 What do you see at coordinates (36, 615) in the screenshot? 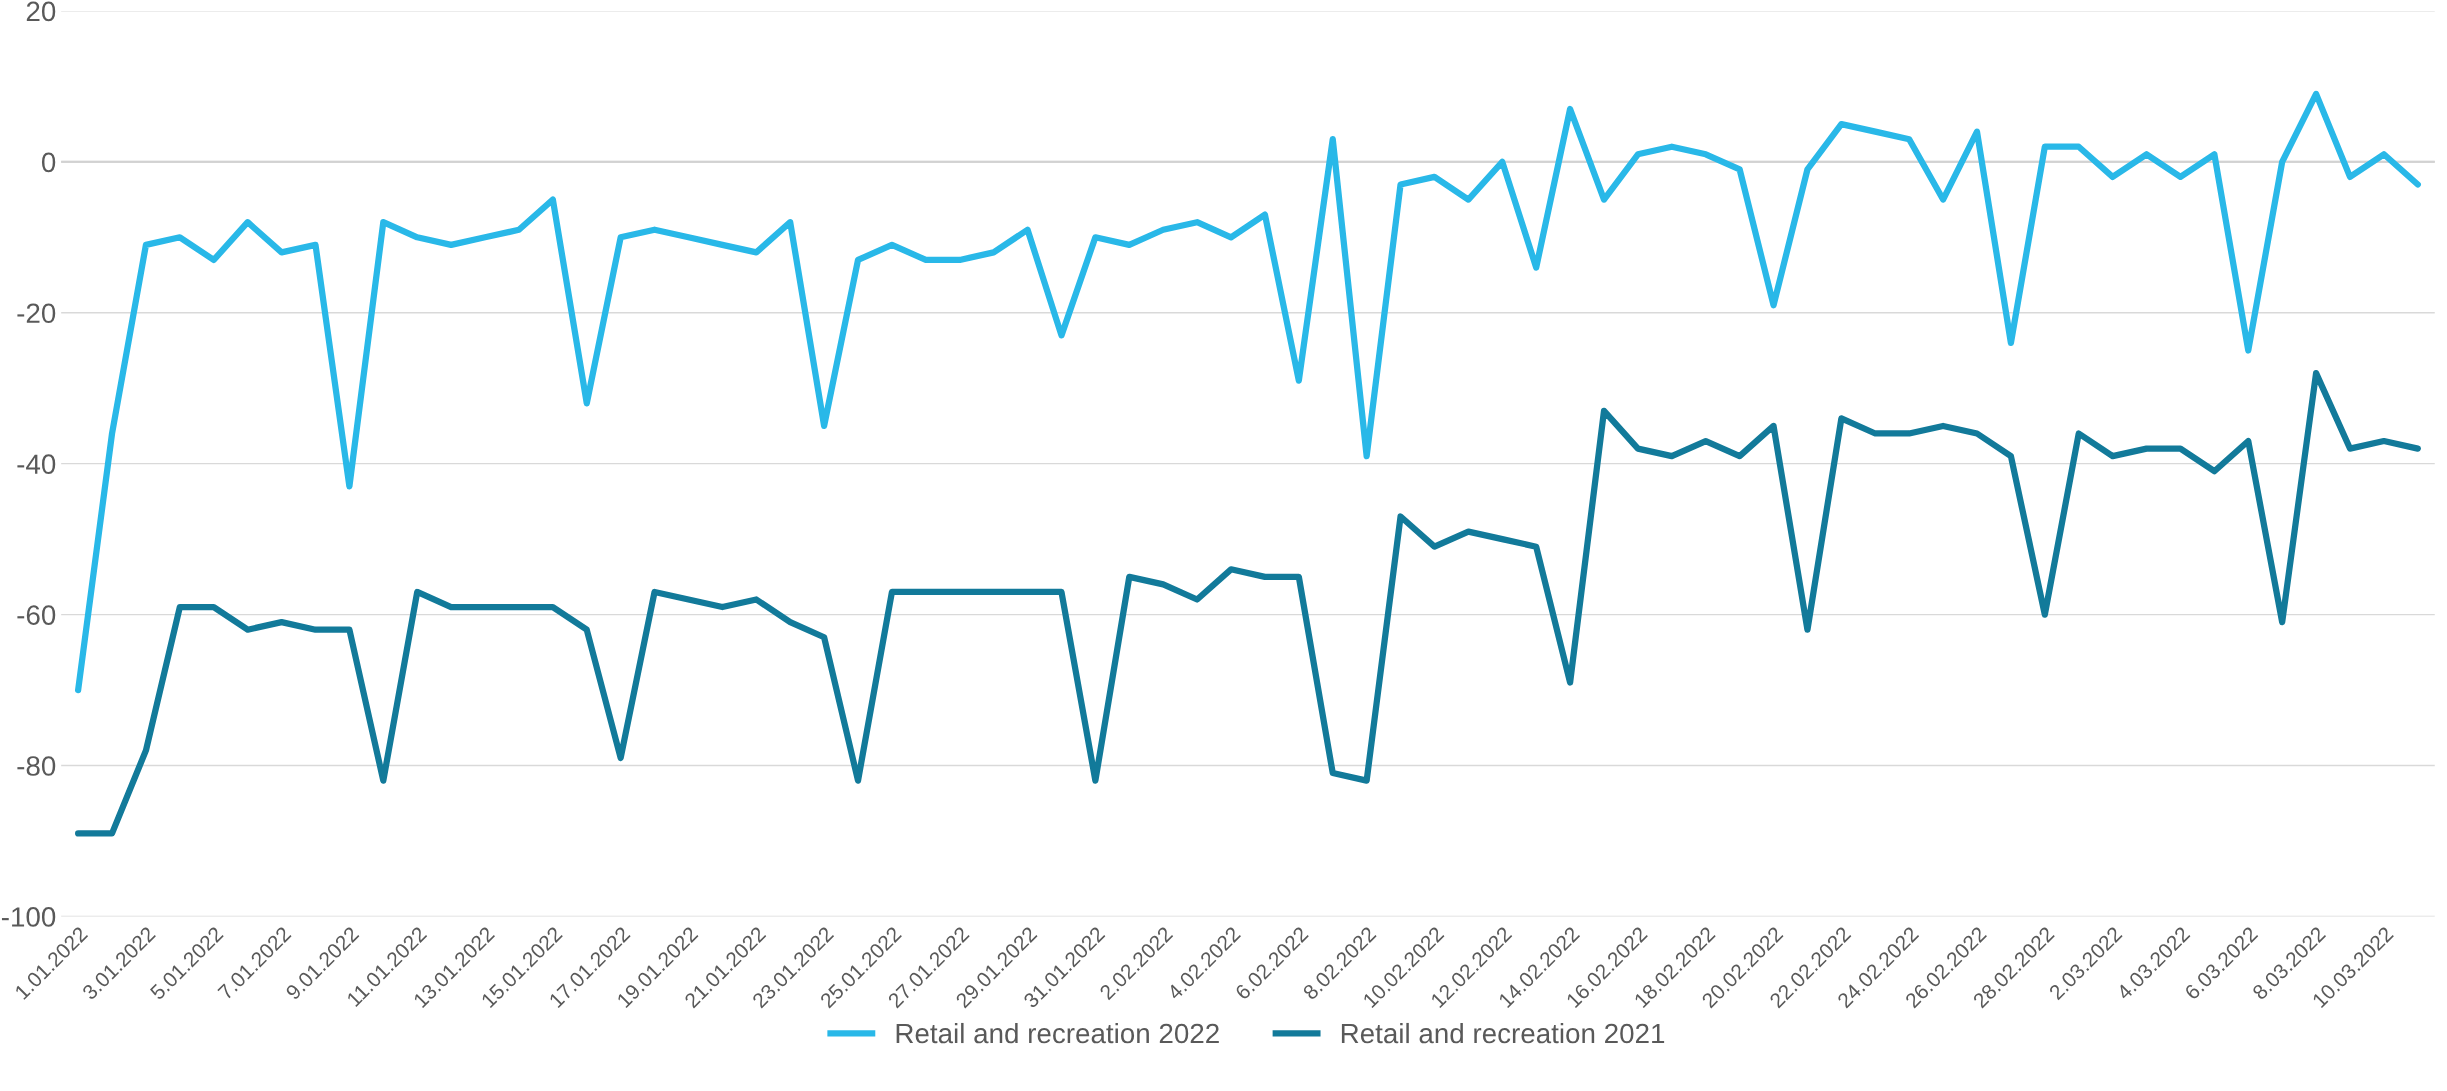
I see `y-tick-label: -60` at bounding box center [36, 615].